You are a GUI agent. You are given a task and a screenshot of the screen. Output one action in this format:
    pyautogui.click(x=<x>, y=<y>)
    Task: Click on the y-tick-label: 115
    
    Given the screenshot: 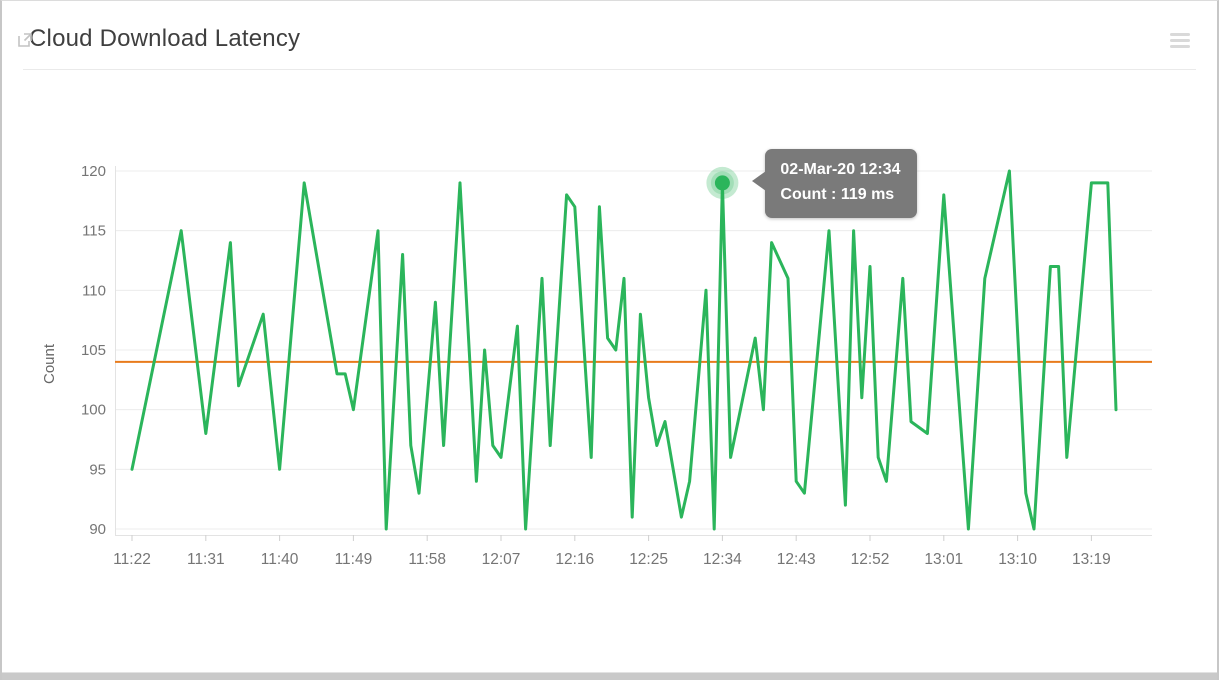 What is the action you would take?
    pyautogui.click(x=94, y=231)
    